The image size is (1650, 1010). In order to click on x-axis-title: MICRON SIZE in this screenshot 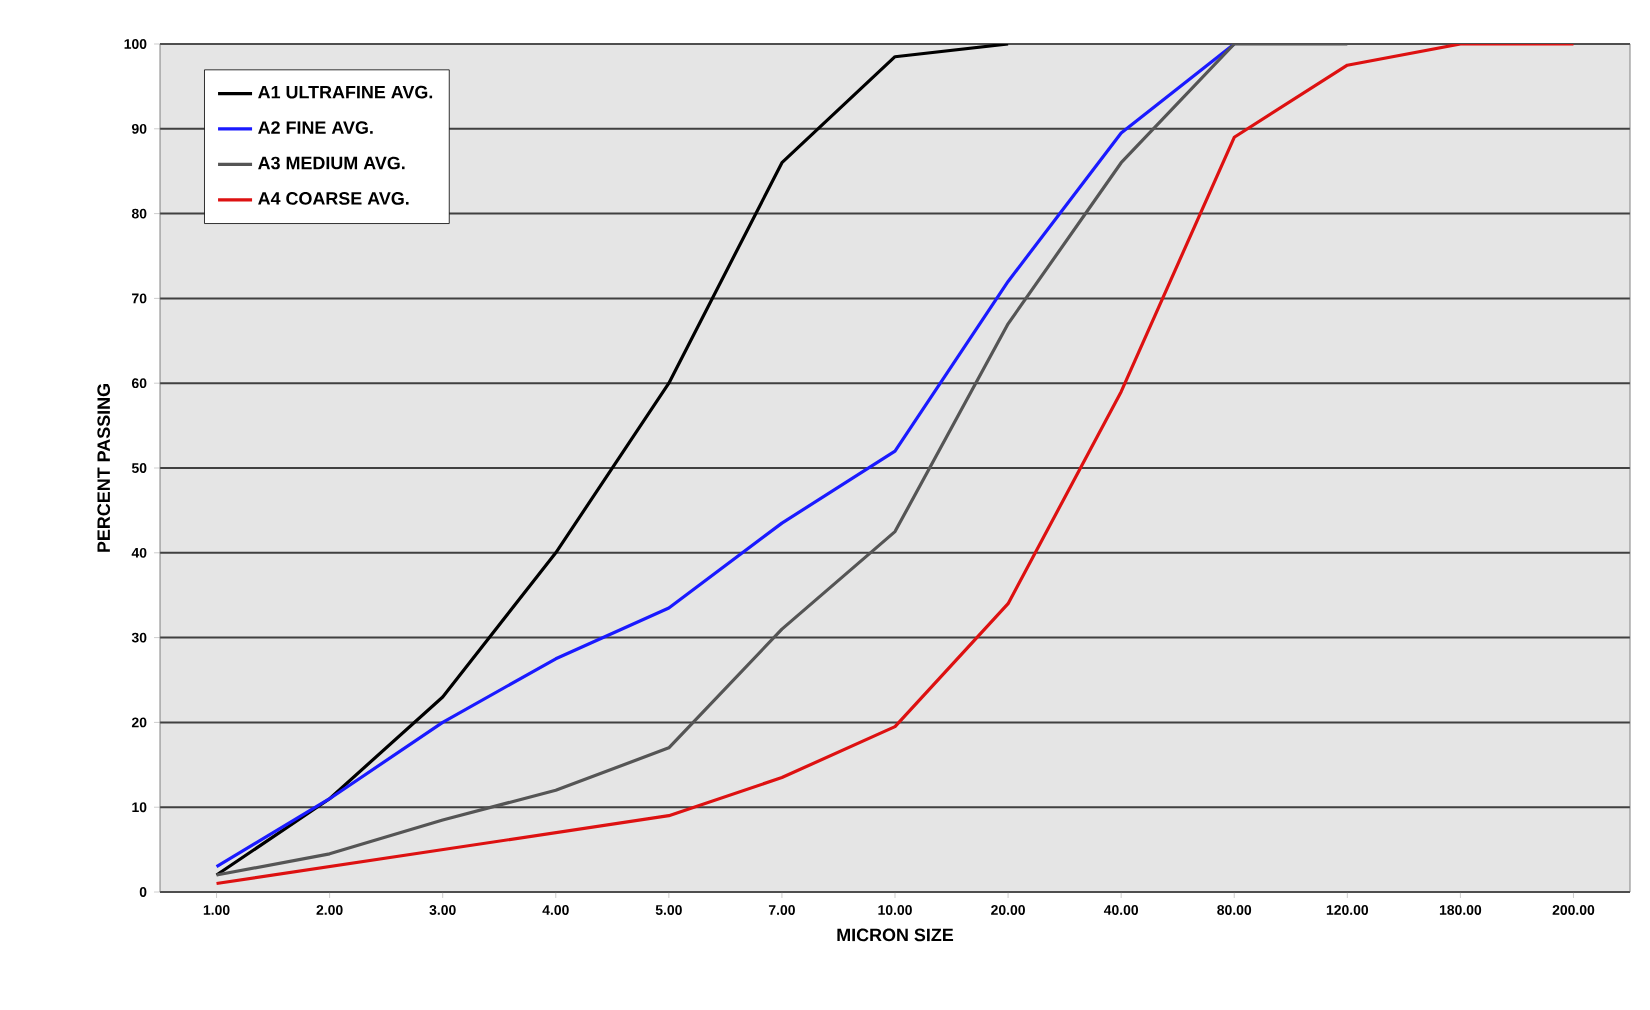, I will do `click(895, 935)`.